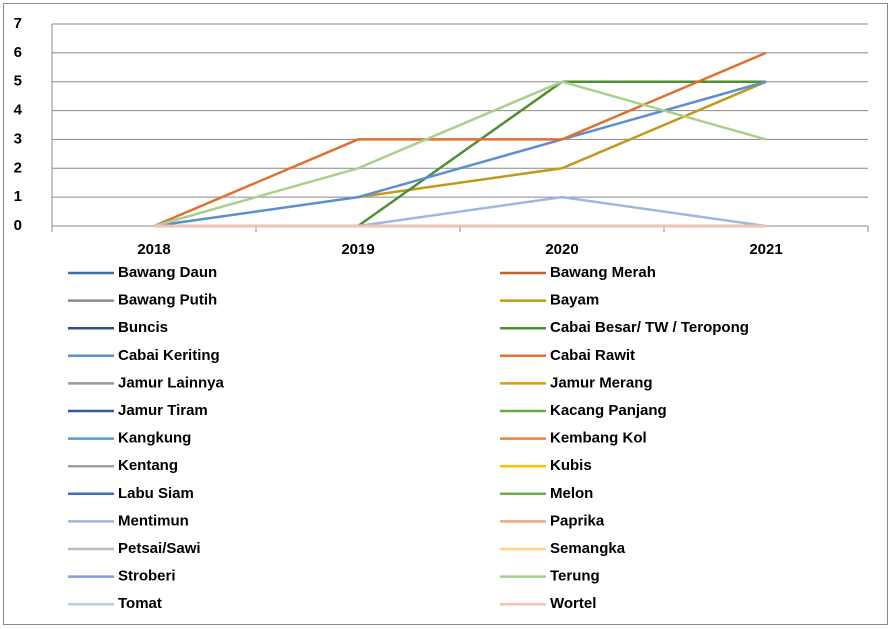 This screenshot has width=892, height=629. Describe the element at coordinates (608, 410) in the screenshot. I see `legend-label: Kacang Panjang` at that location.